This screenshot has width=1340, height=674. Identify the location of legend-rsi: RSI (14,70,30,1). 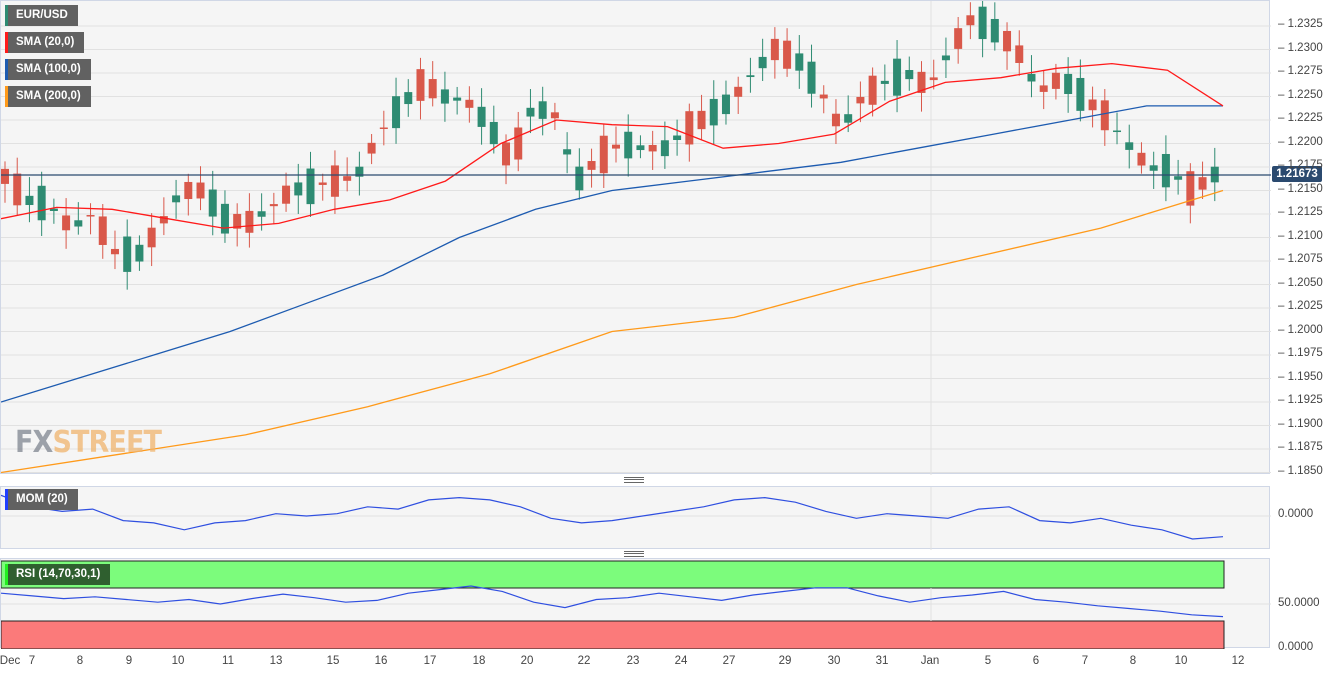
(58, 574).